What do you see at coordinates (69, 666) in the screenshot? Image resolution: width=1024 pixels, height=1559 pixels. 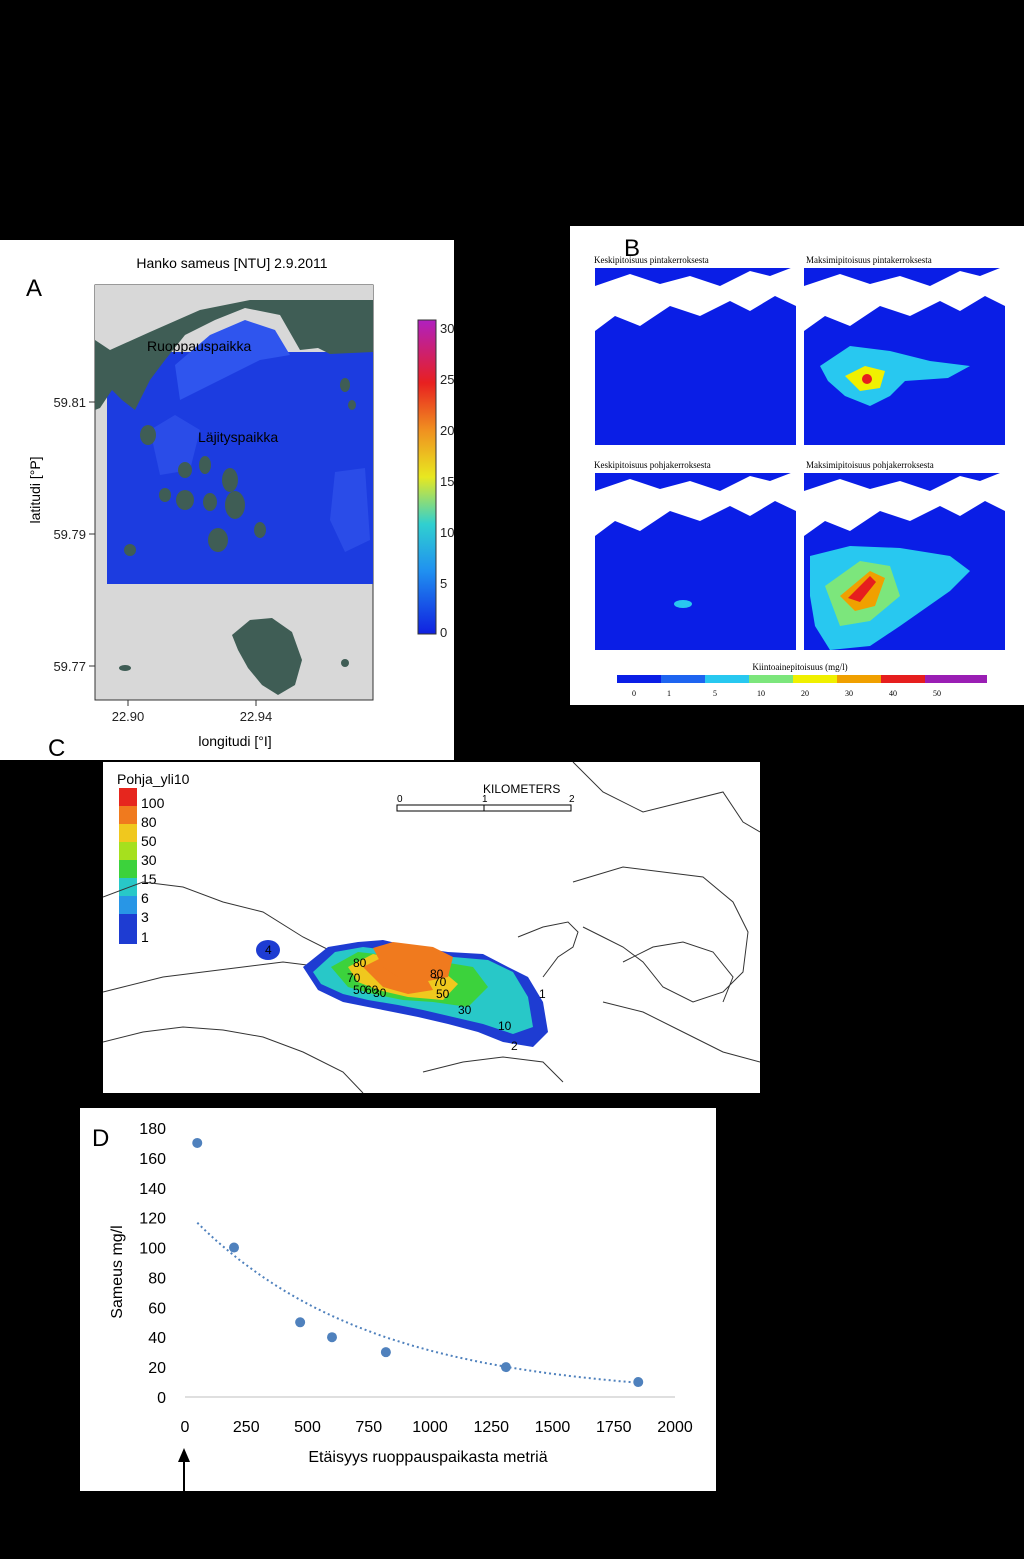 I see `a-ytick: 59.77` at bounding box center [69, 666].